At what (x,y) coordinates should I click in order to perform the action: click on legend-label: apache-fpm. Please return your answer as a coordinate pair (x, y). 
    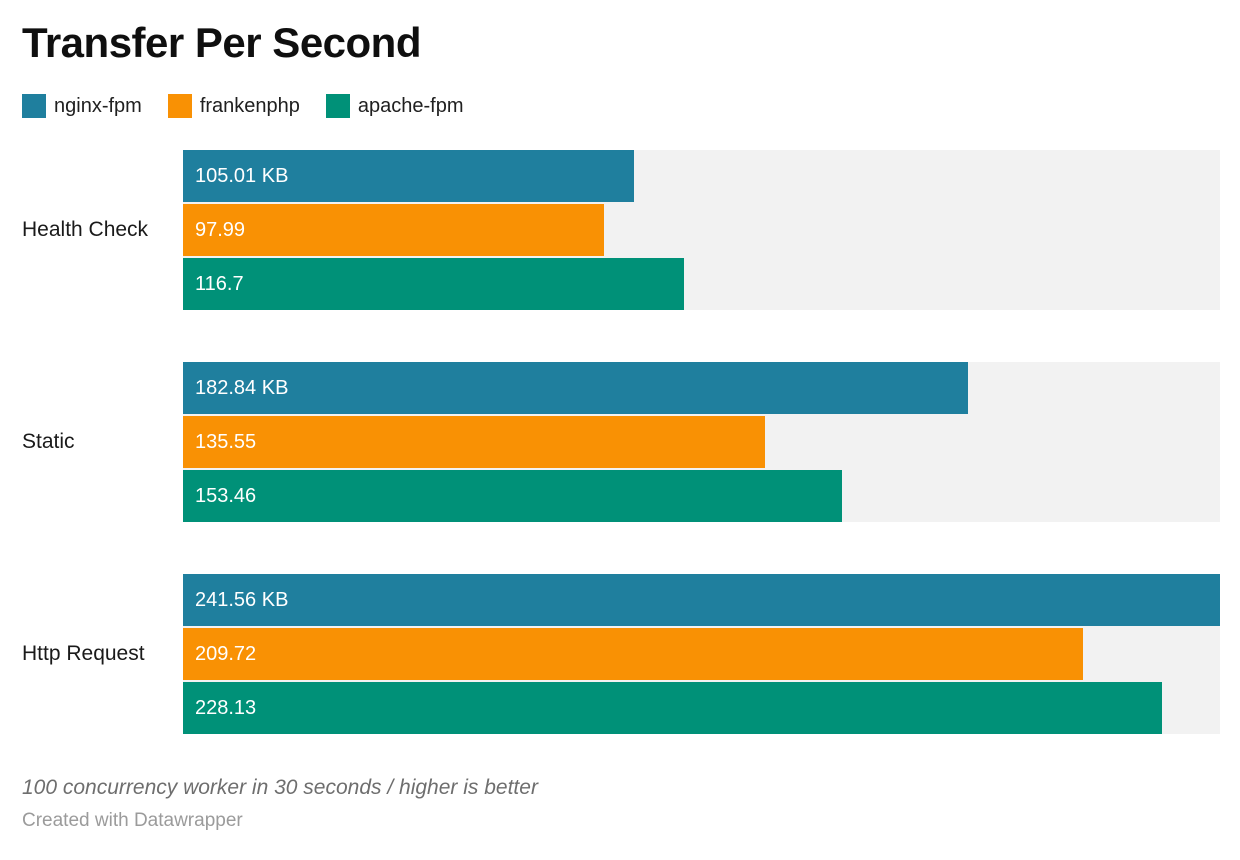
    Looking at the image, I should click on (410, 106).